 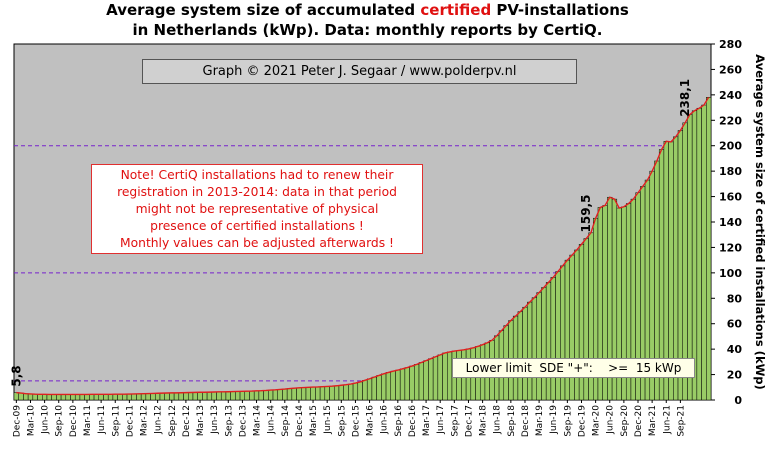 What do you see at coordinates (625, 421) in the screenshot?
I see `x-tick-label: Sep-20` at bounding box center [625, 421].